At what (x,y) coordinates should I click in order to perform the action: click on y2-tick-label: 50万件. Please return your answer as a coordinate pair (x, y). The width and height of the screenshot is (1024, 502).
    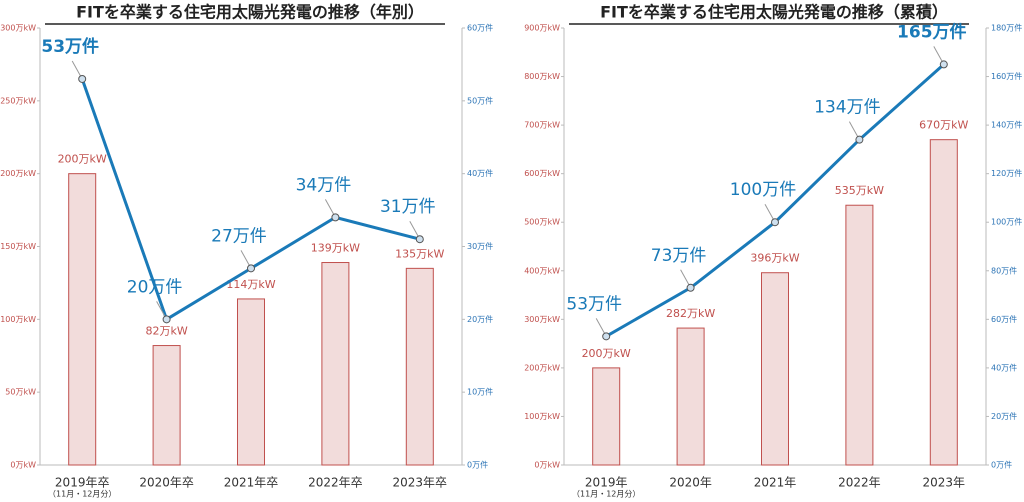
    Looking at the image, I should click on (480, 100).